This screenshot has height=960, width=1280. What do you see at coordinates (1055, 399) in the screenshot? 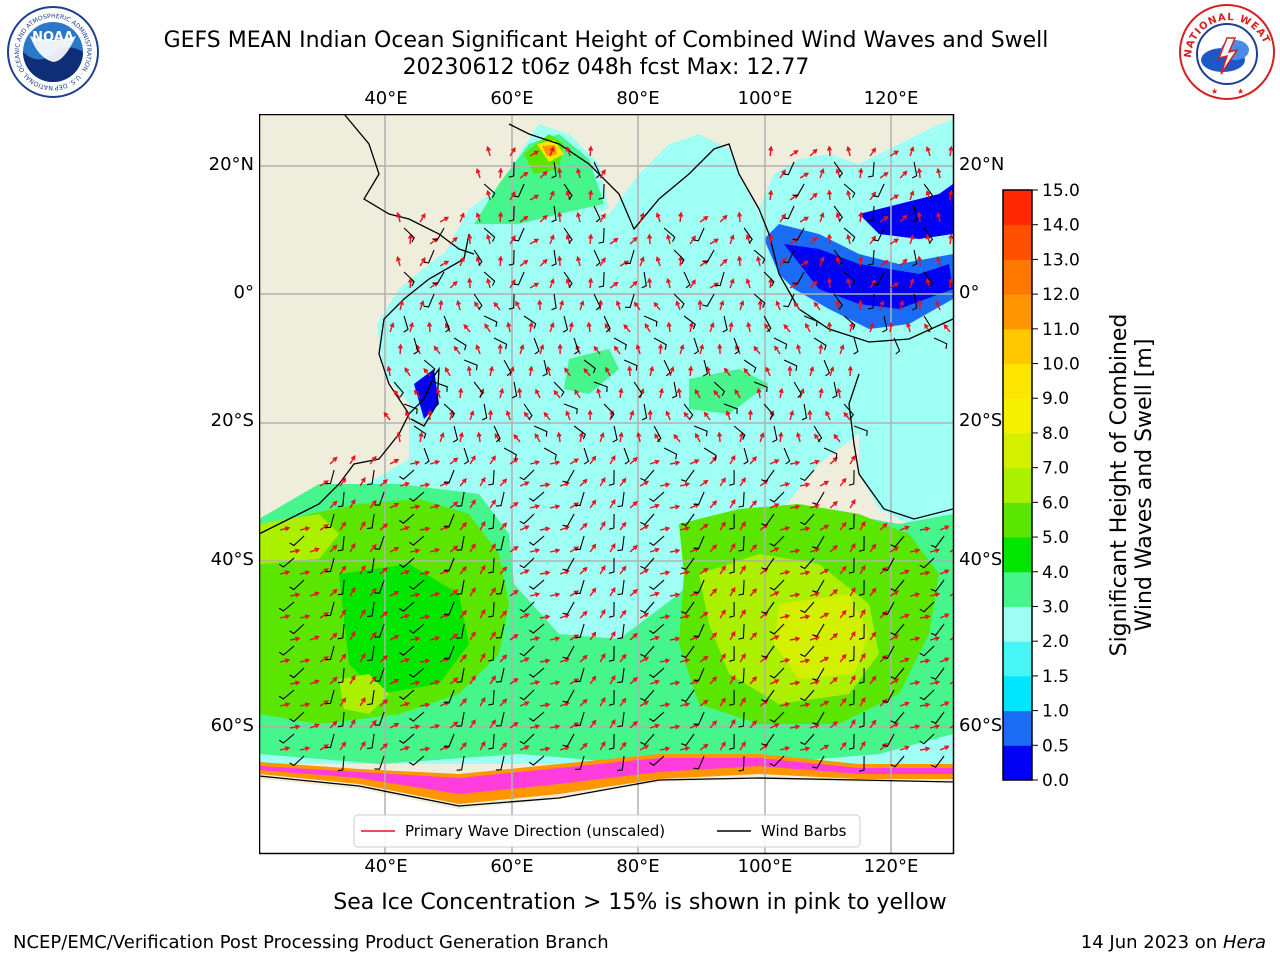
I see `colorbar-tick-label: 9.0` at bounding box center [1055, 399].